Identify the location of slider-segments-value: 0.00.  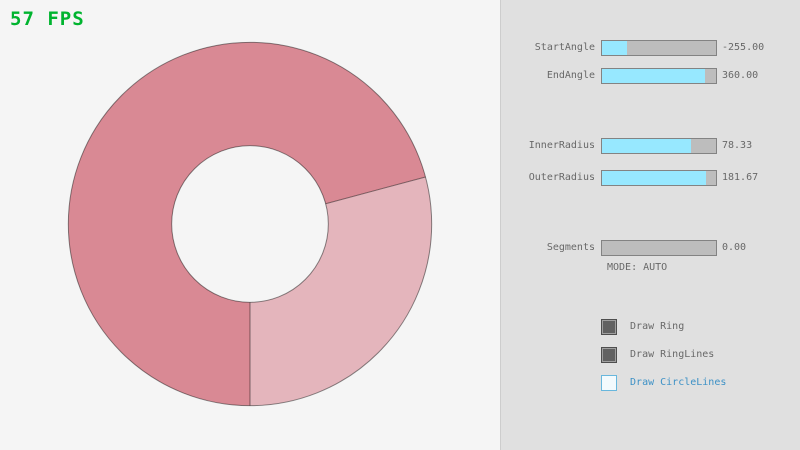
(734, 247).